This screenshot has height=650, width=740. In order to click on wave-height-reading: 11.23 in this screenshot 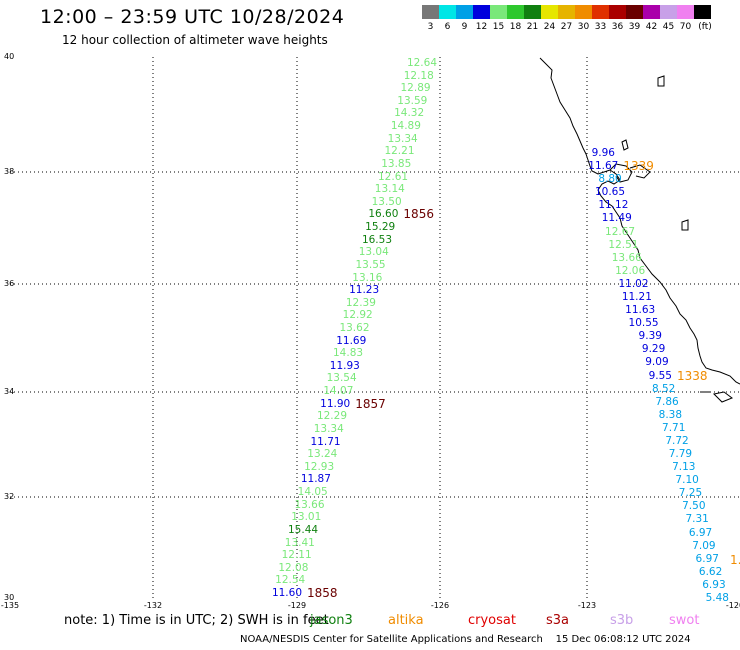, I will do `click(364, 290)`.